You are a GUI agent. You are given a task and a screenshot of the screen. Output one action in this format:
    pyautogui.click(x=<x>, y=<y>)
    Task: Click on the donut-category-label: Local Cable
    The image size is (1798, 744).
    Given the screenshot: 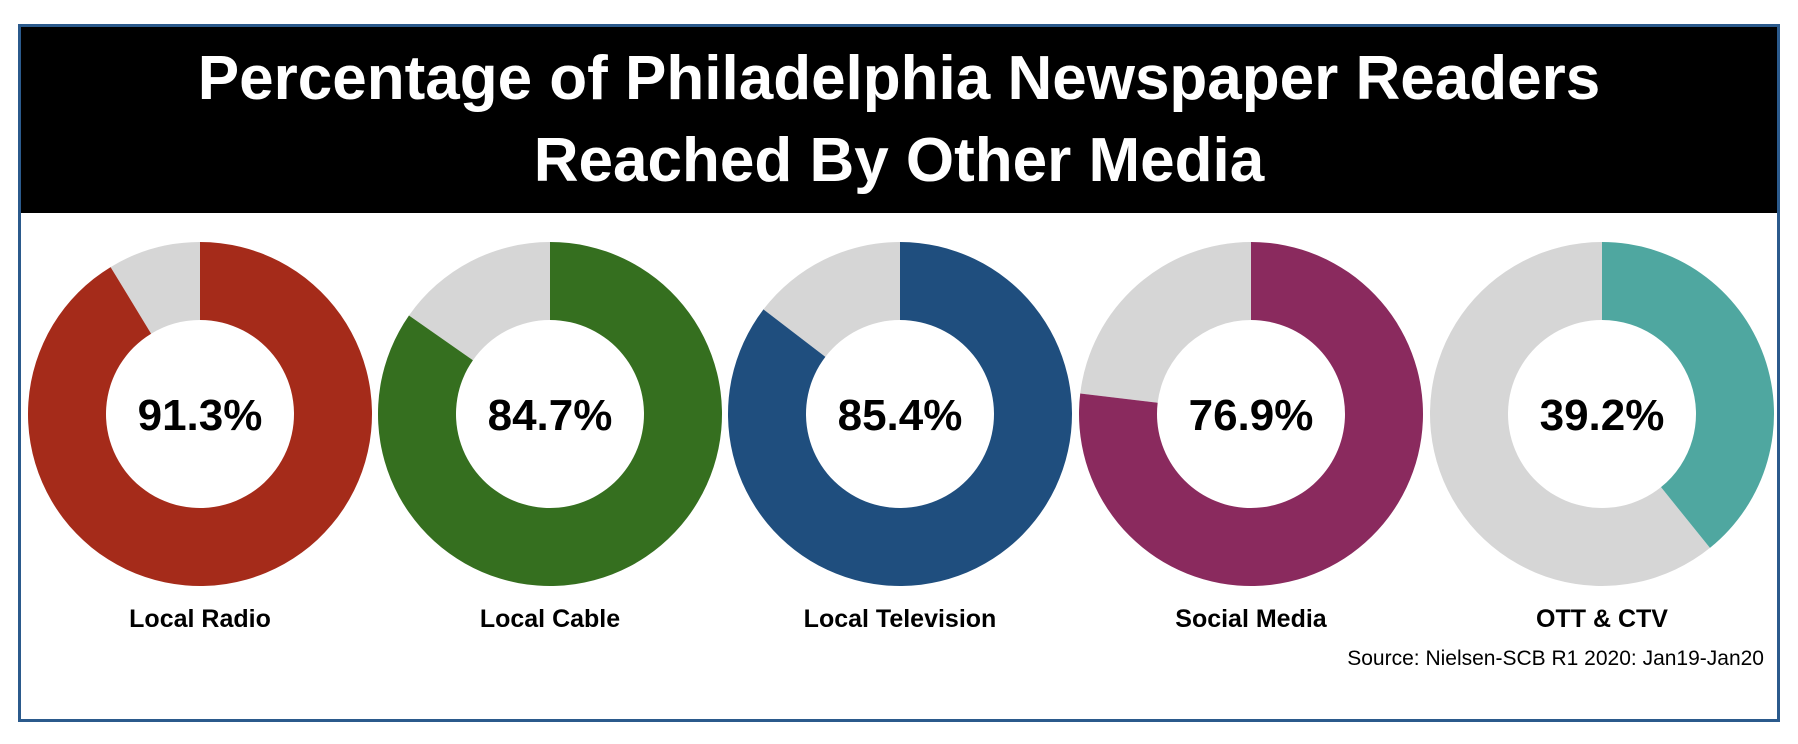 What is the action you would take?
    pyautogui.click(x=550, y=619)
    